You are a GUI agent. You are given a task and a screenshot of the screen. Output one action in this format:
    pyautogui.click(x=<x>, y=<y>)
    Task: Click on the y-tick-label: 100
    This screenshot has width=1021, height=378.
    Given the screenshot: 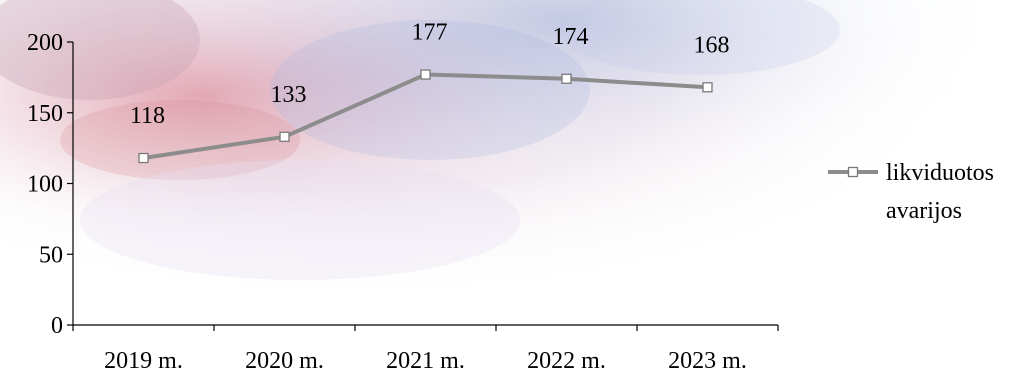 What is the action you would take?
    pyautogui.click(x=45, y=185)
    